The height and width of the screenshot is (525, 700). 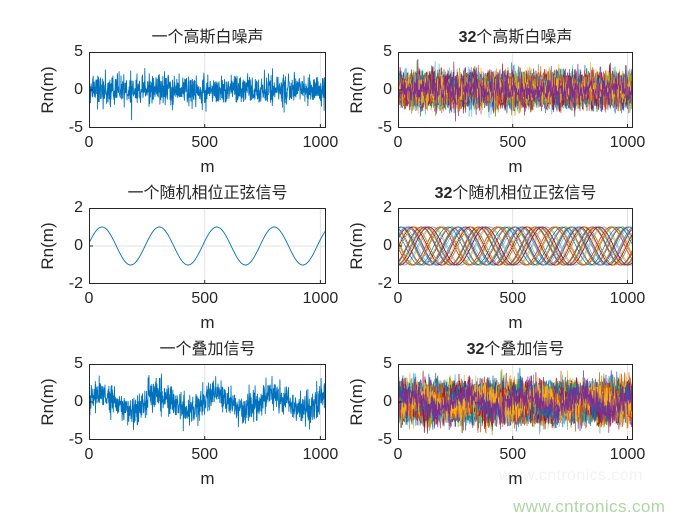 What do you see at coordinates (524, 350) in the screenshot?
I see `plot-title-text: 个叠加信号` at bounding box center [524, 350].